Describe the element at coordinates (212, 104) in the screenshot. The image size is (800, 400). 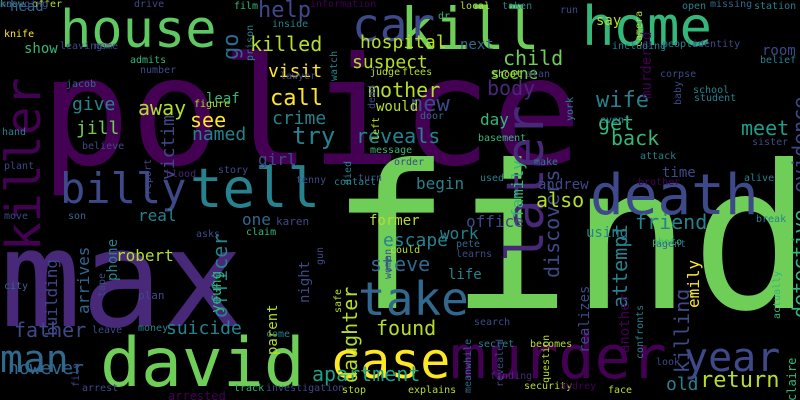
I see `word-figure: figure` at that location.